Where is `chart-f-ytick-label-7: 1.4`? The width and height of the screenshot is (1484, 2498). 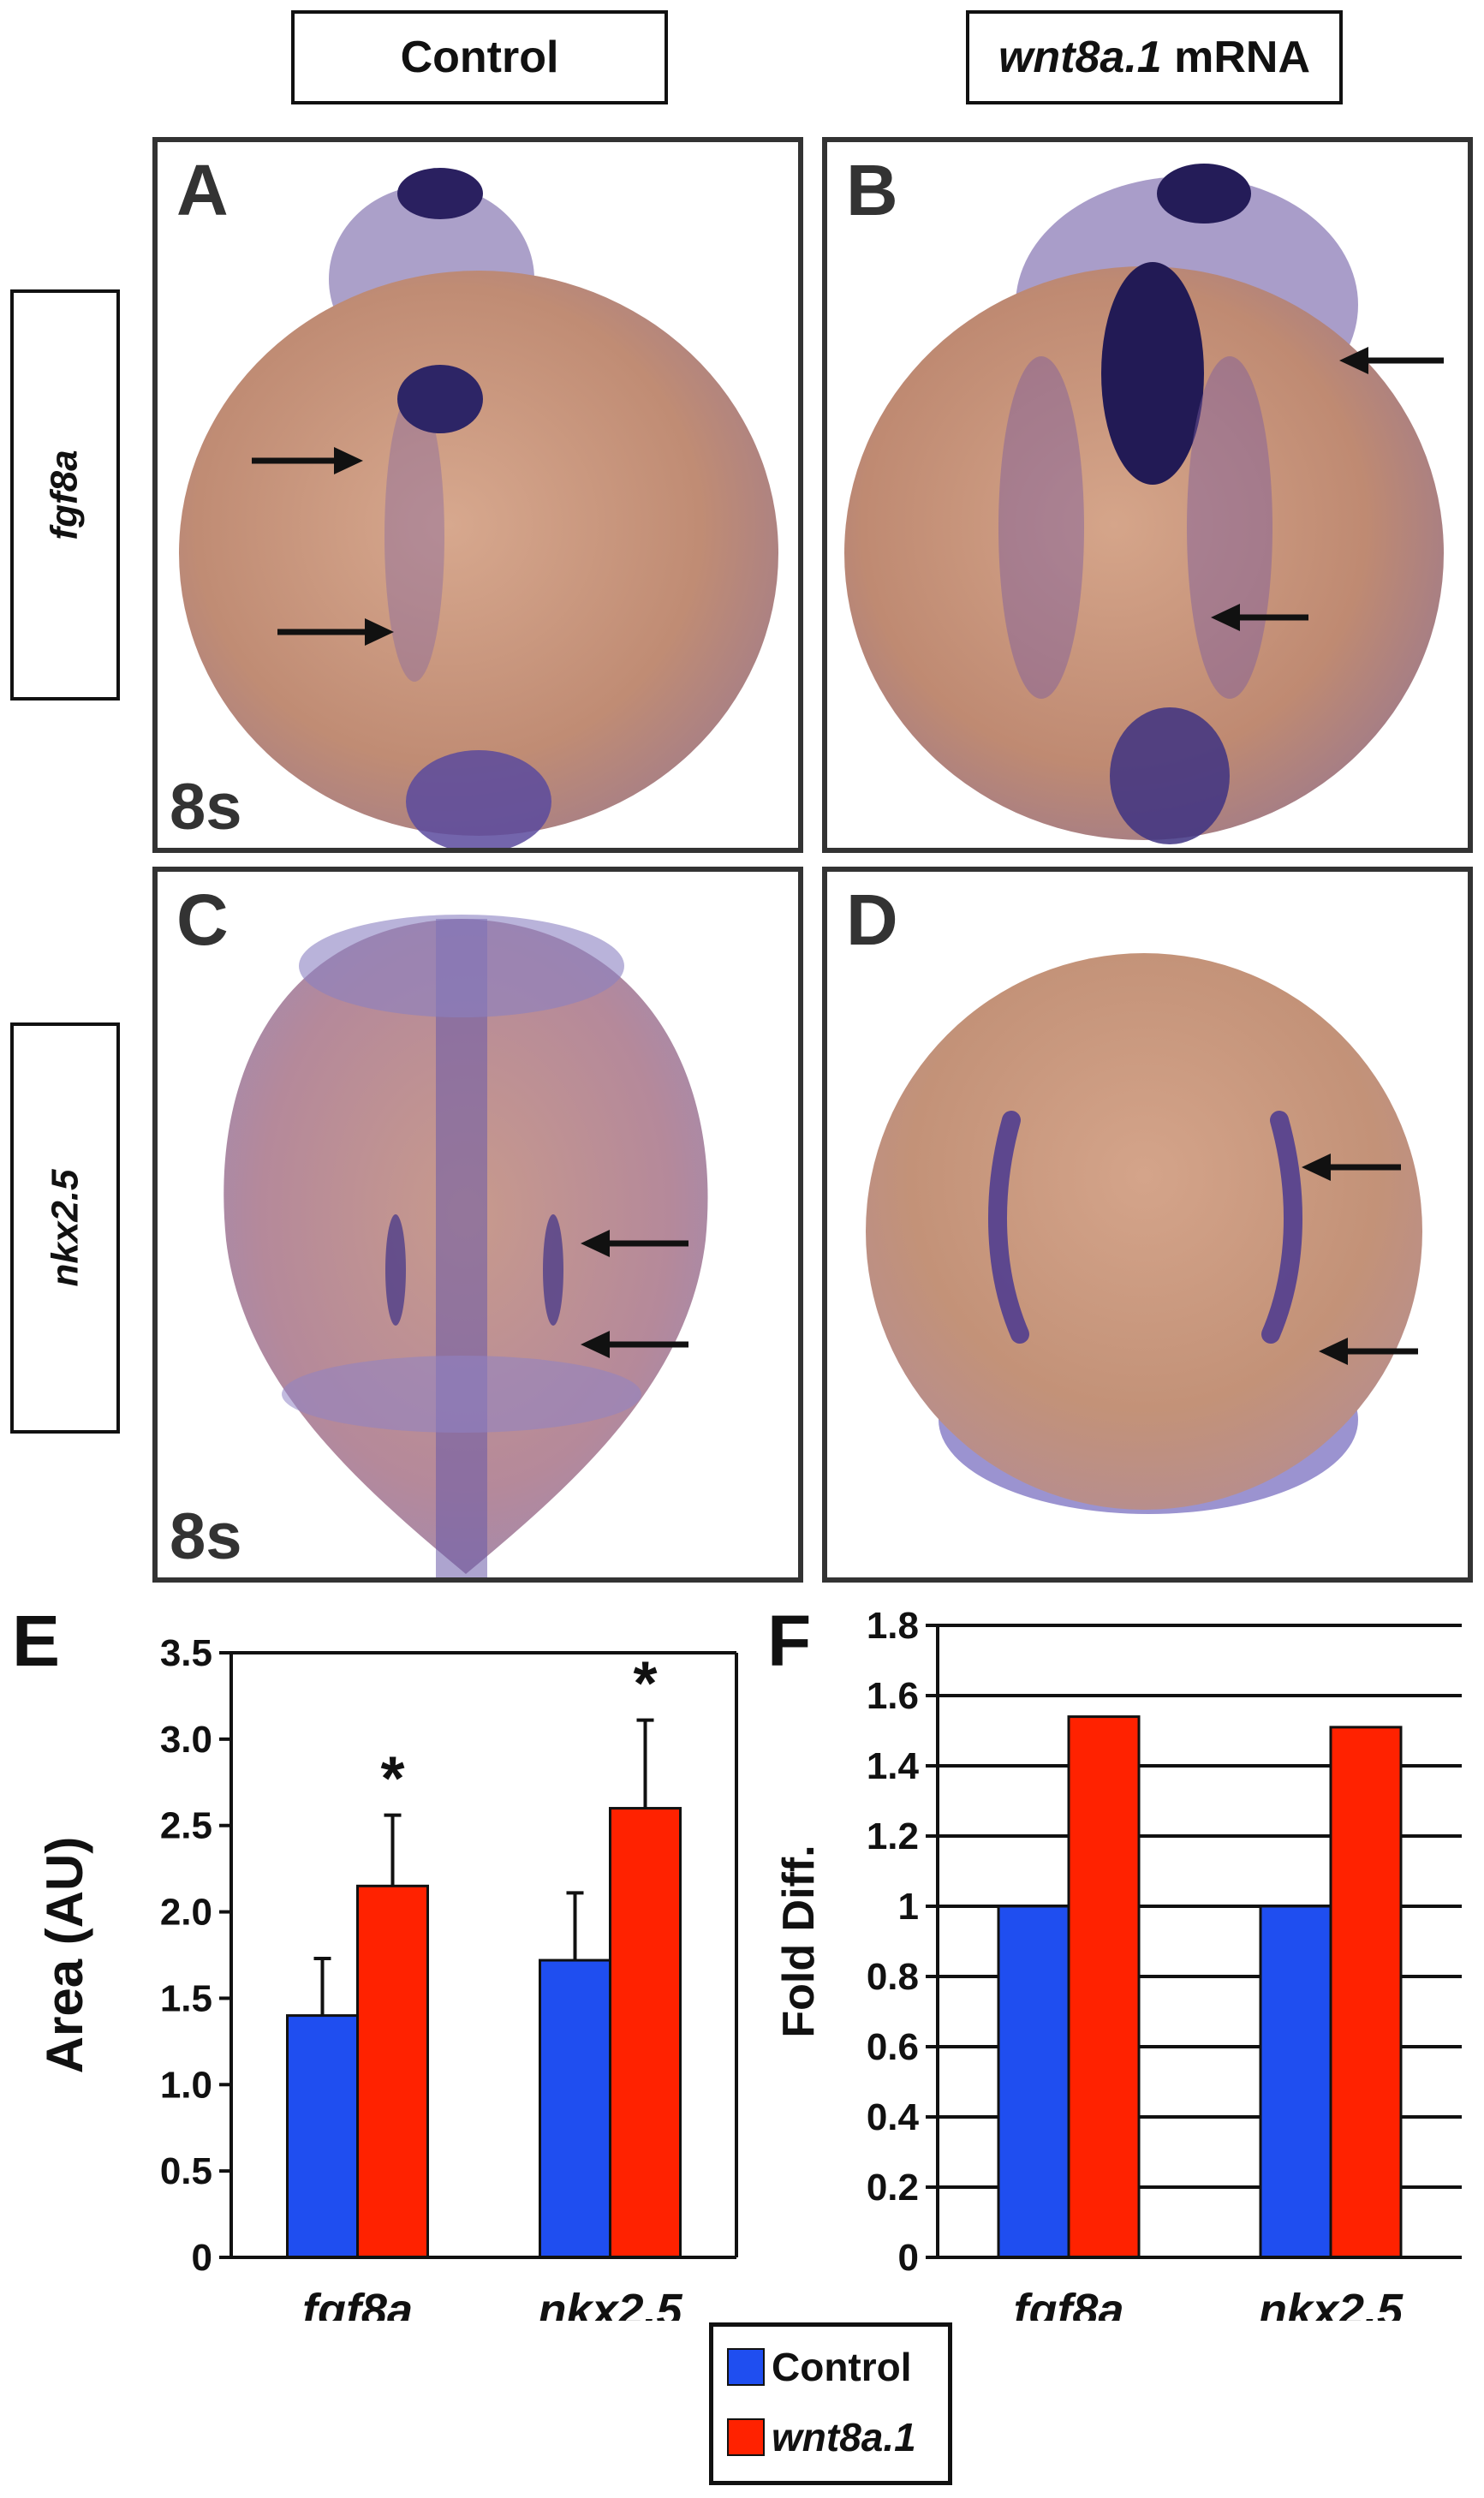 chart-f-ytick-label-7: 1.4 is located at coordinates (893, 1766).